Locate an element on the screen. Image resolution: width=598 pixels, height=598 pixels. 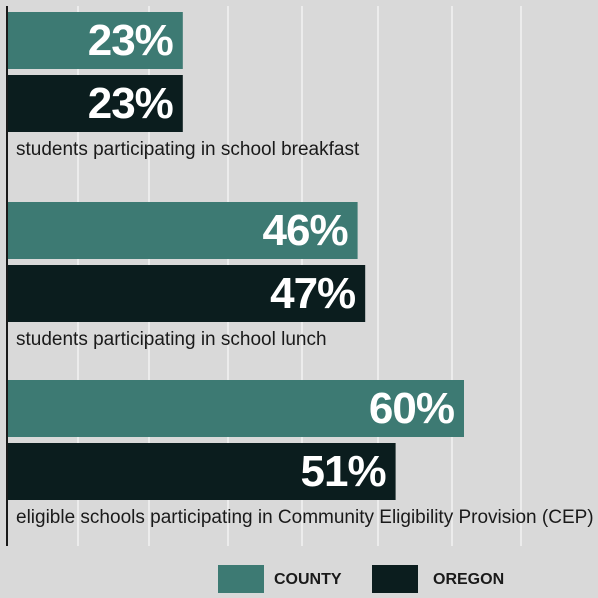
legend-label-county: COUNTY is located at coordinates (308, 579).